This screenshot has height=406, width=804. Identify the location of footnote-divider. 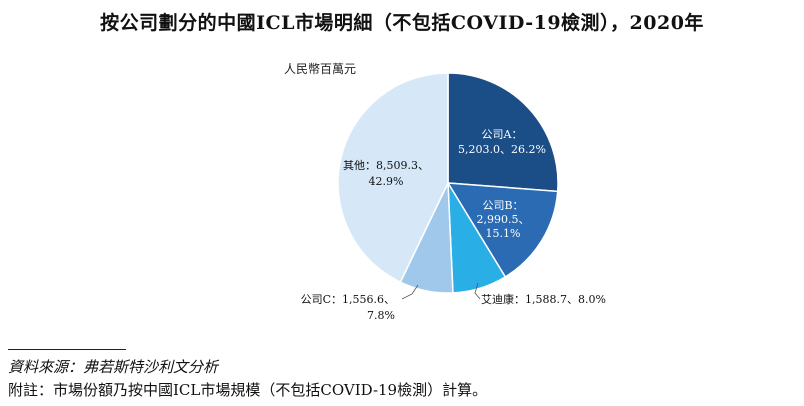
(67, 349).